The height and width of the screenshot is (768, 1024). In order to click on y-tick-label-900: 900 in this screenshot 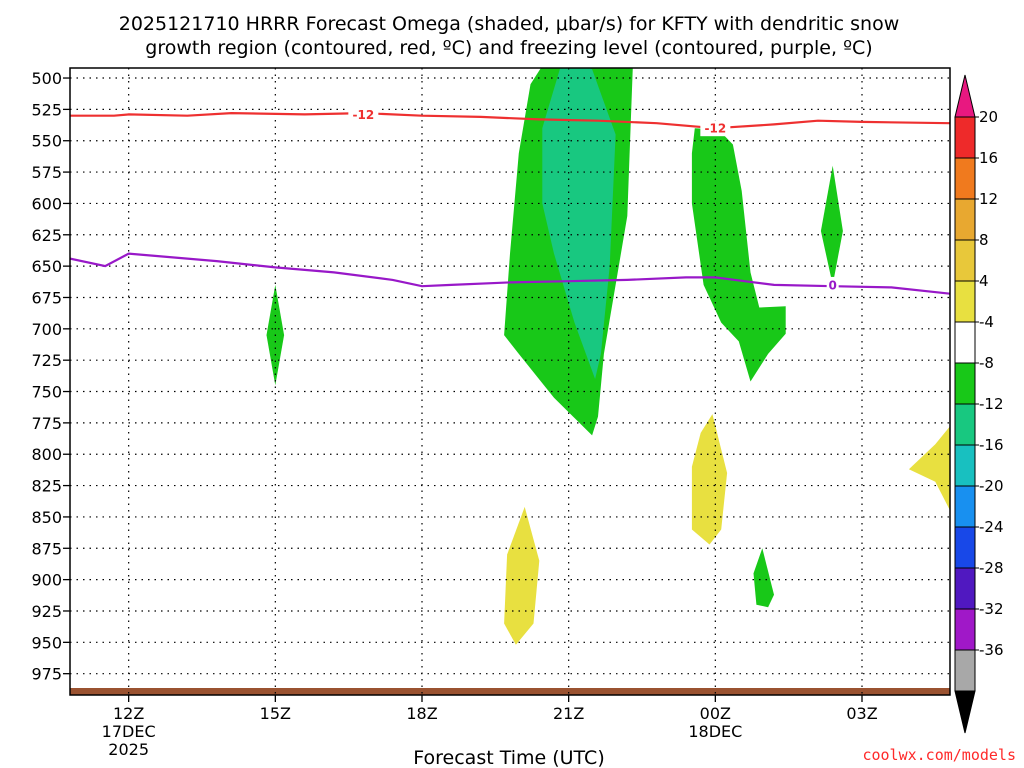, I will do `click(46, 580)`.